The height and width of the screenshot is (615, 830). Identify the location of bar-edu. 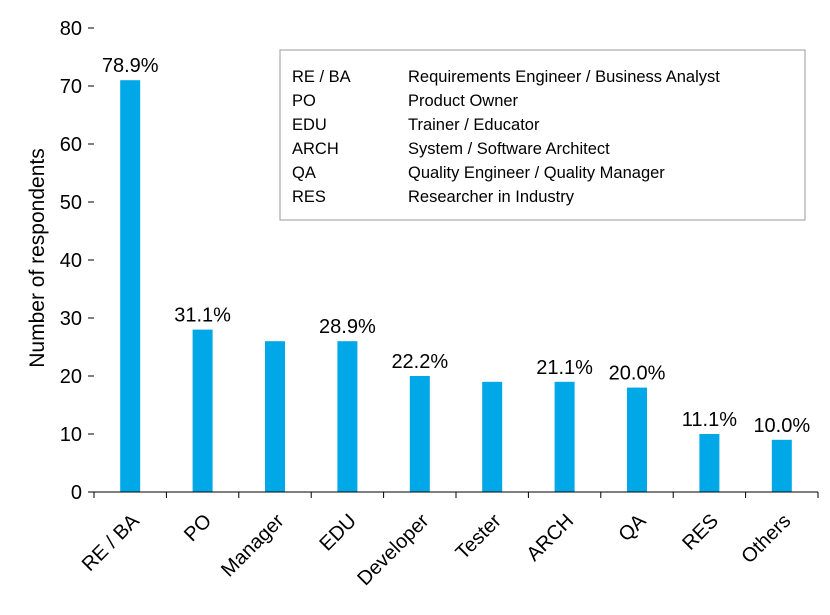
(347, 416).